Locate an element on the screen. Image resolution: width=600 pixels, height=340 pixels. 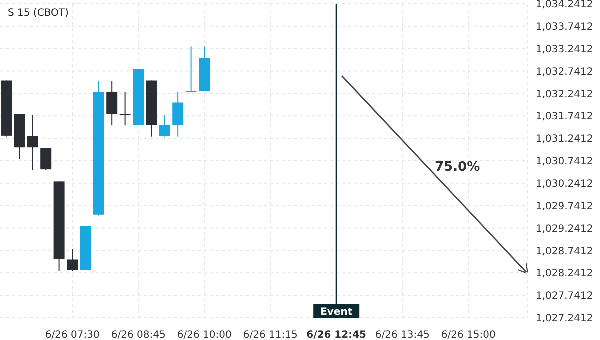
y-tick-label: 1,028.7412 is located at coordinates (565, 252).